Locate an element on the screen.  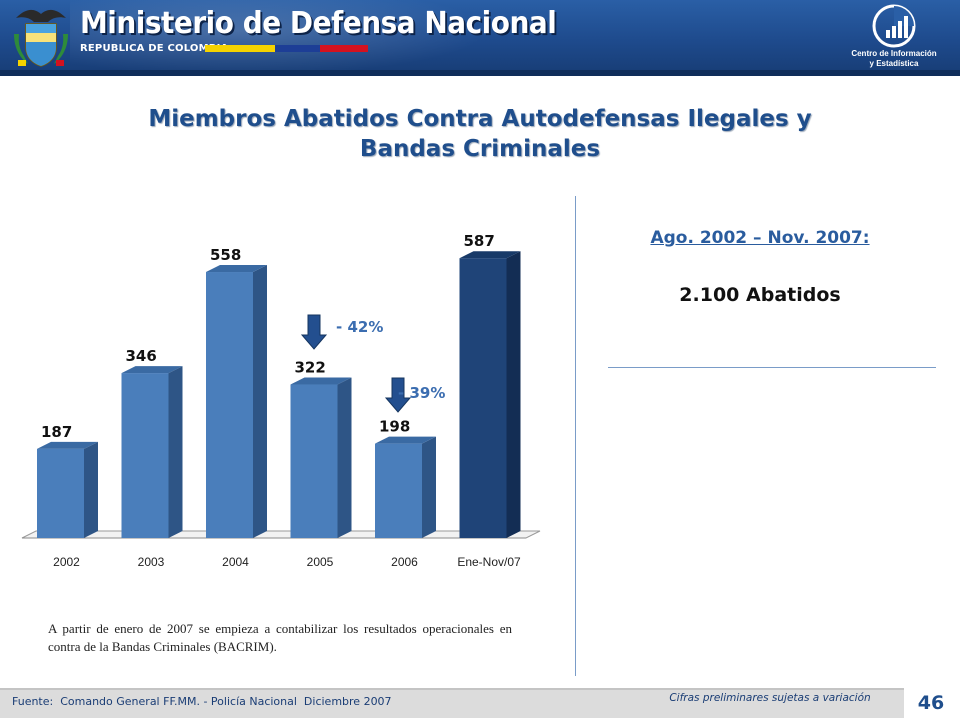
statistics-center-label: Centro de Información y Estadística is located at coordinates (894, 59).